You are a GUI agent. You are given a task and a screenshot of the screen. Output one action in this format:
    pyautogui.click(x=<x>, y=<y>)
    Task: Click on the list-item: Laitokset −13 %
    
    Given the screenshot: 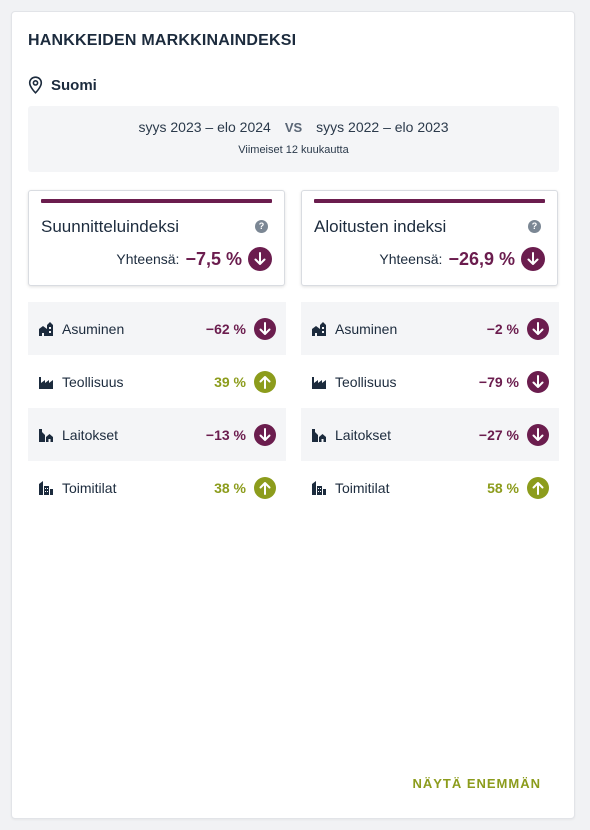 What is the action you would take?
    pyautogui.click(x=157, y=434)
    